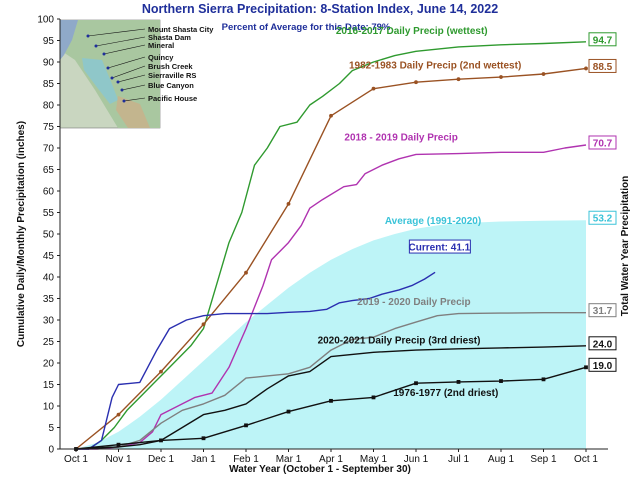  What do you see at coordinates (49, 385) in the screenshot?
I see `y-tick-label: 15` at bounding box center [49, 385].